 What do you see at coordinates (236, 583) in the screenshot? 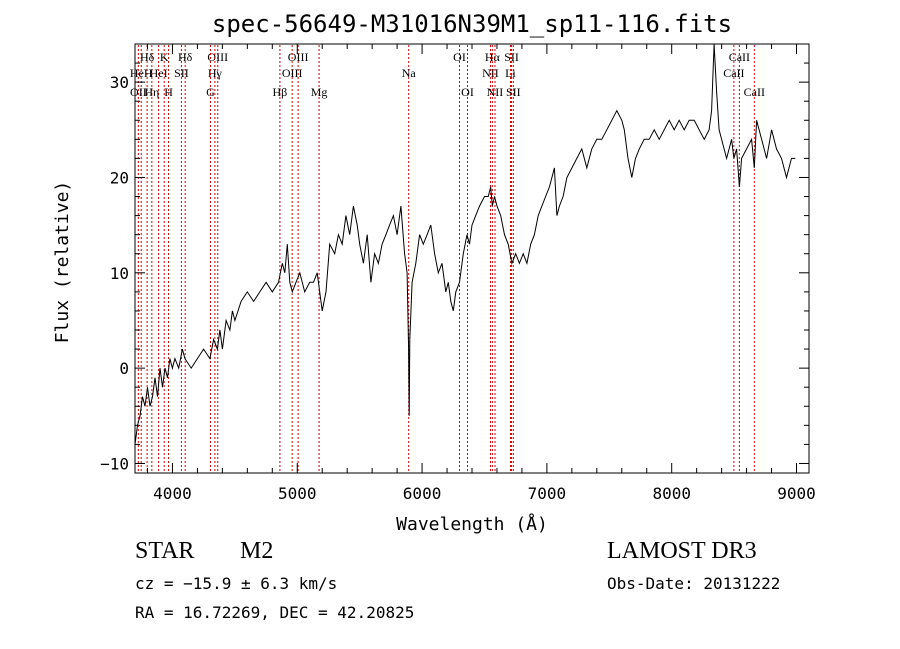
I see `velocity: cz = −15.9 ± 6.3 km/s` at bounding box center [236, 583].